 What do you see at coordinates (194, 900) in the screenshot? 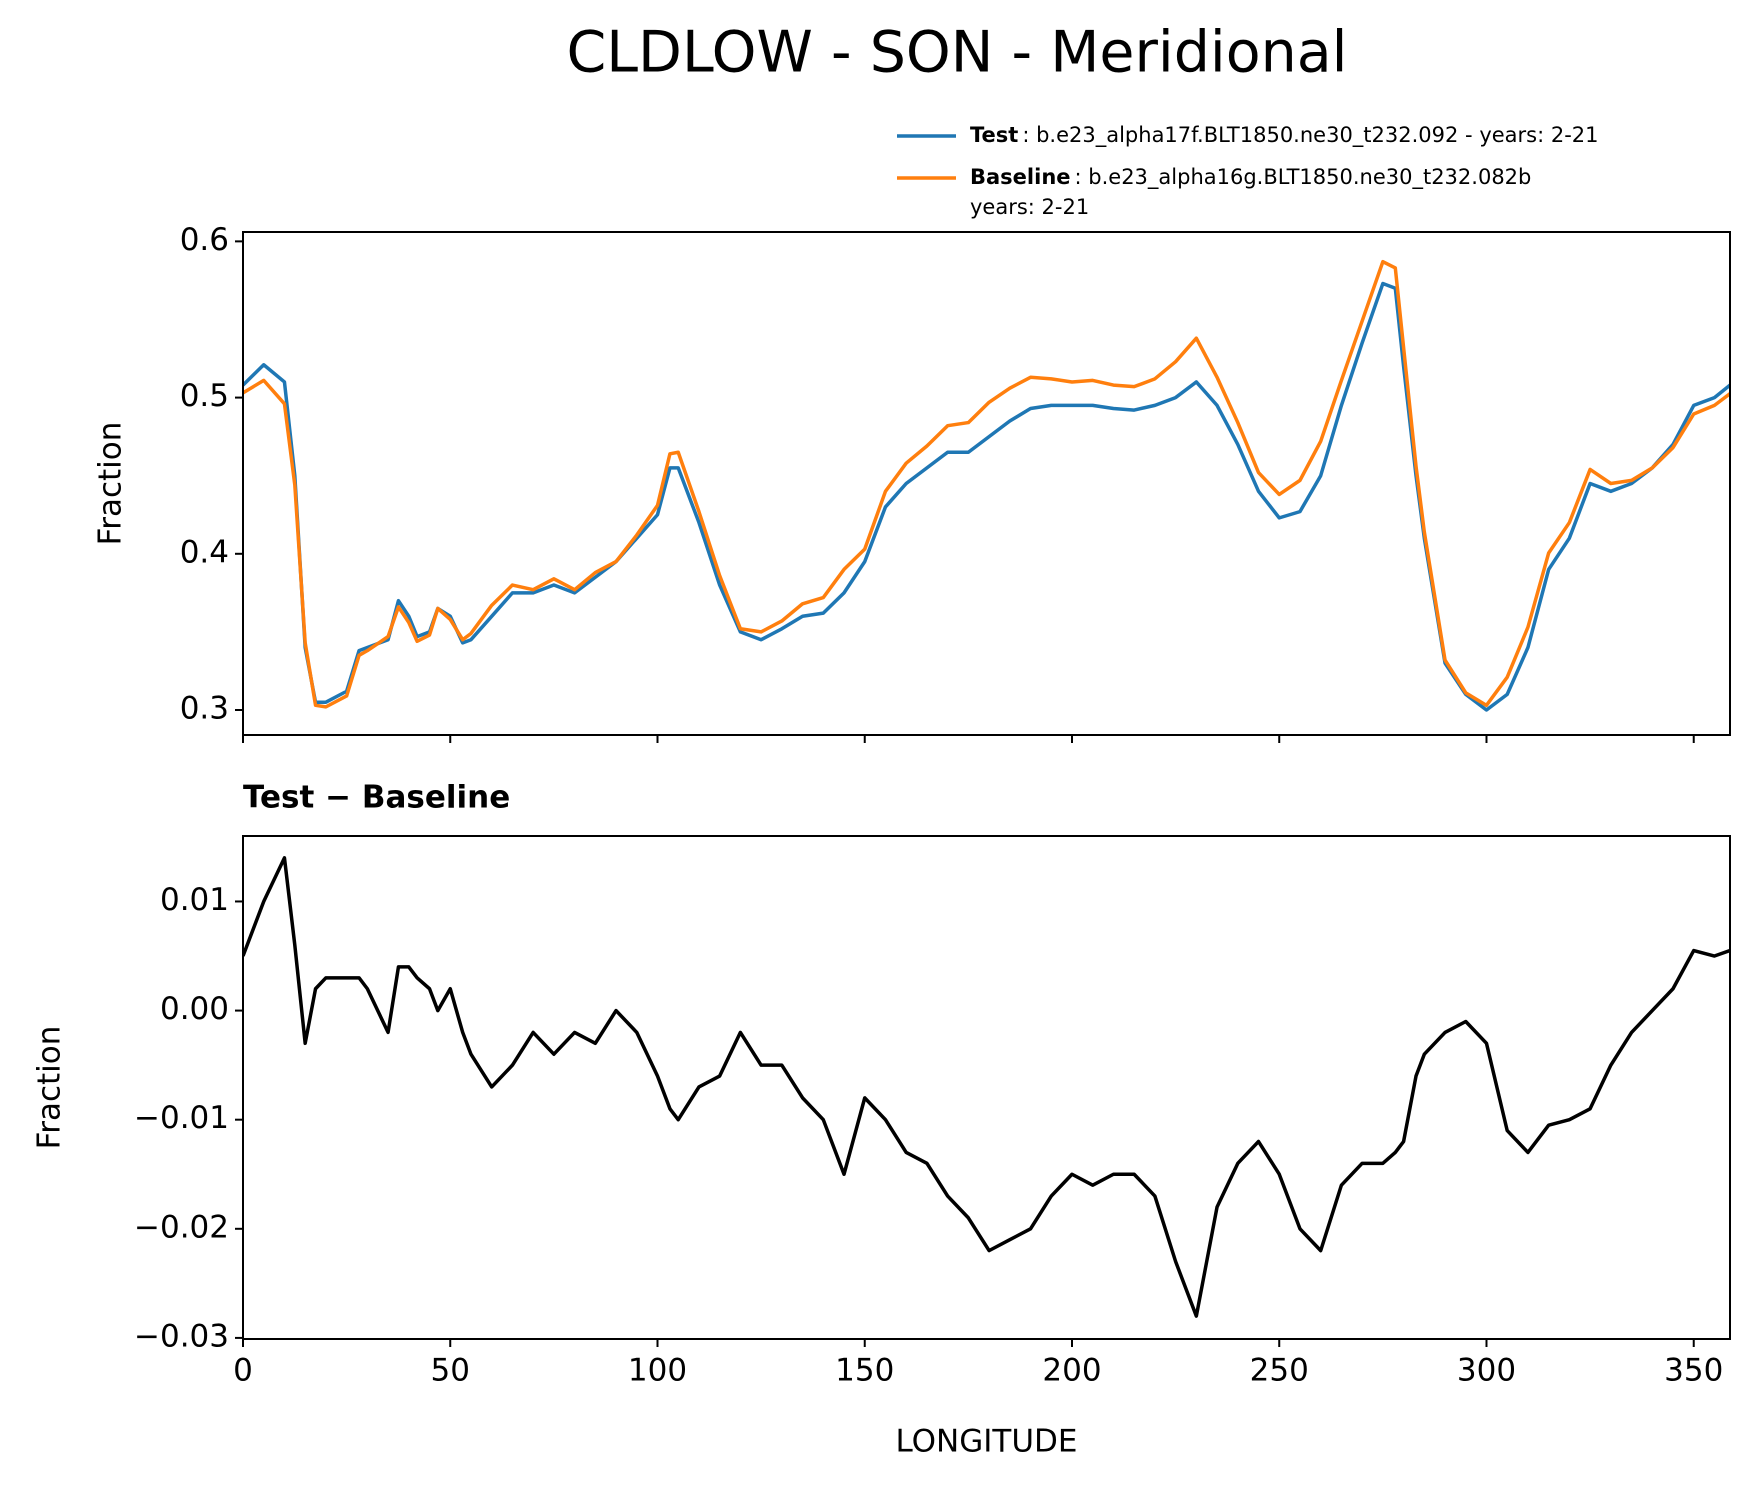
I see `y-tick-label: 0.01` at bounding box center [194, 900].